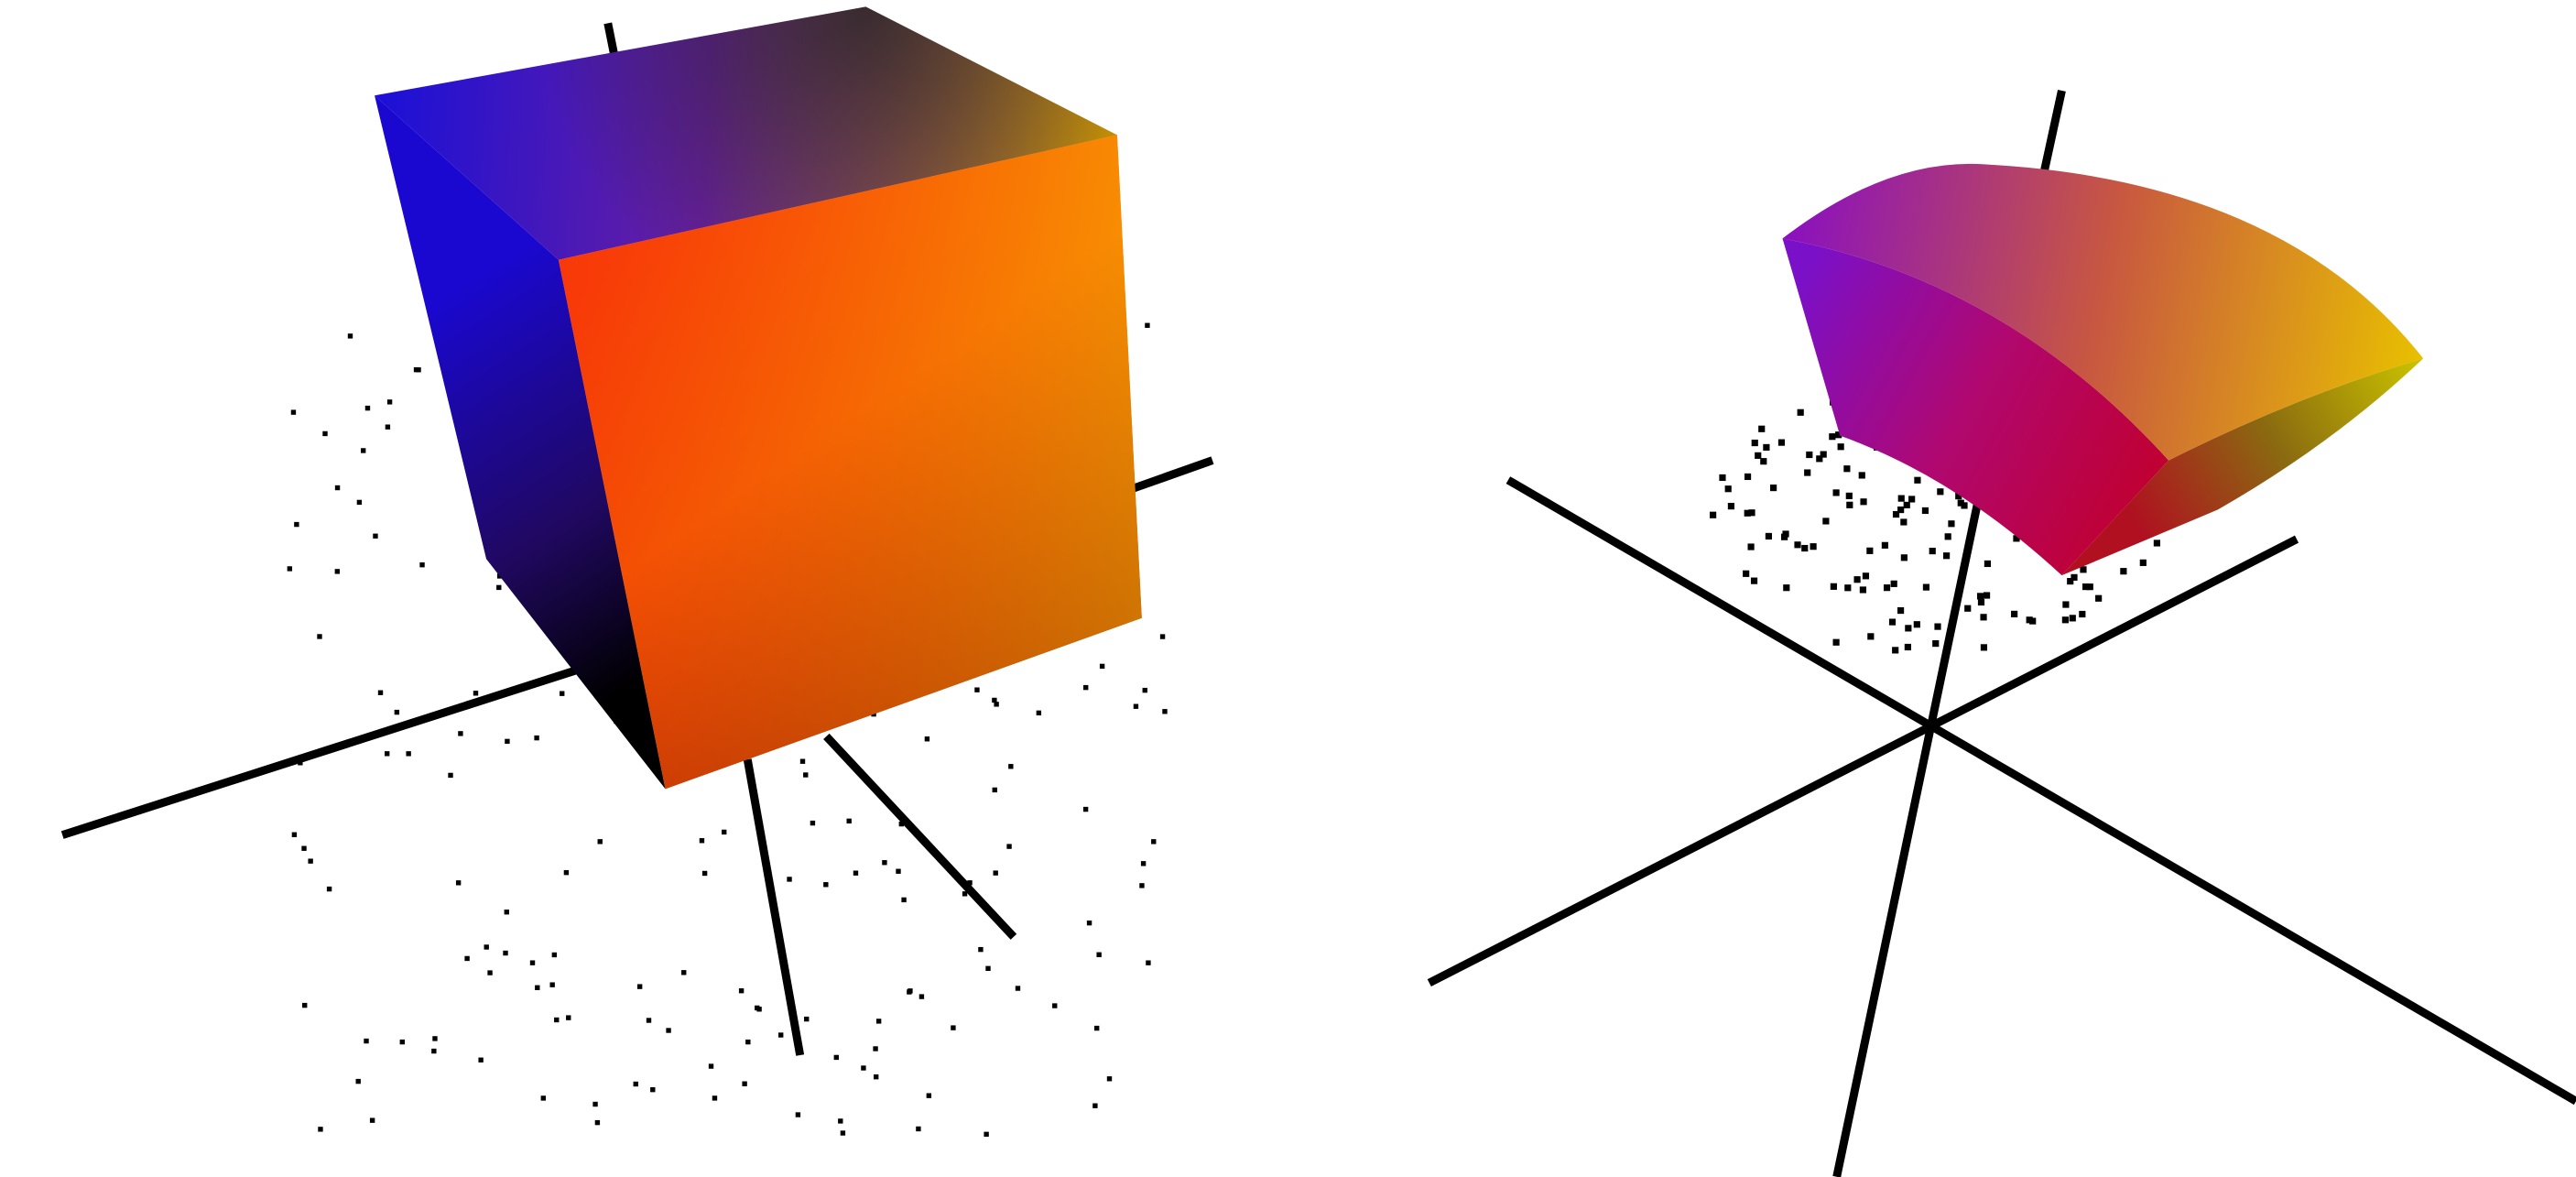  I want to click on cube-face-shade, so click(746, 133).